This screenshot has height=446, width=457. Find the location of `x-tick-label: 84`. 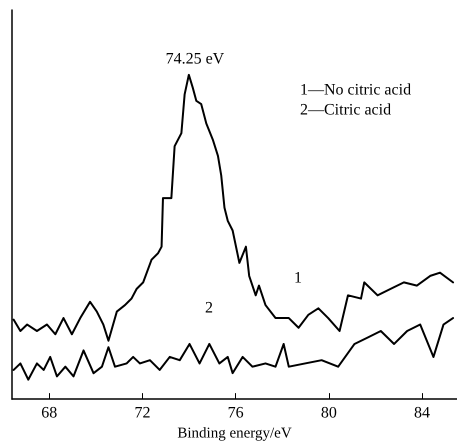

x-tick-label: 84 is located at coordinates (422, 413).